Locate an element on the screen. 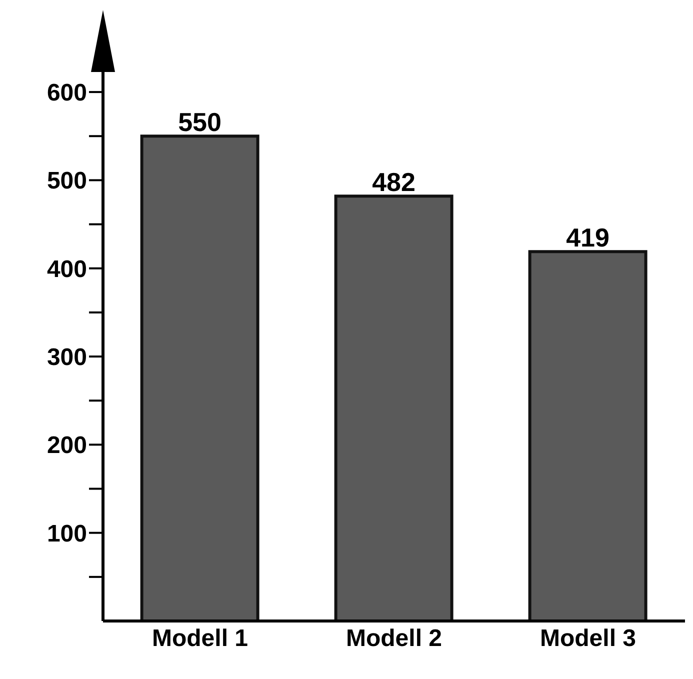 The image size is (693, 679). data-label: 419 is located at coordinates (588, 237).